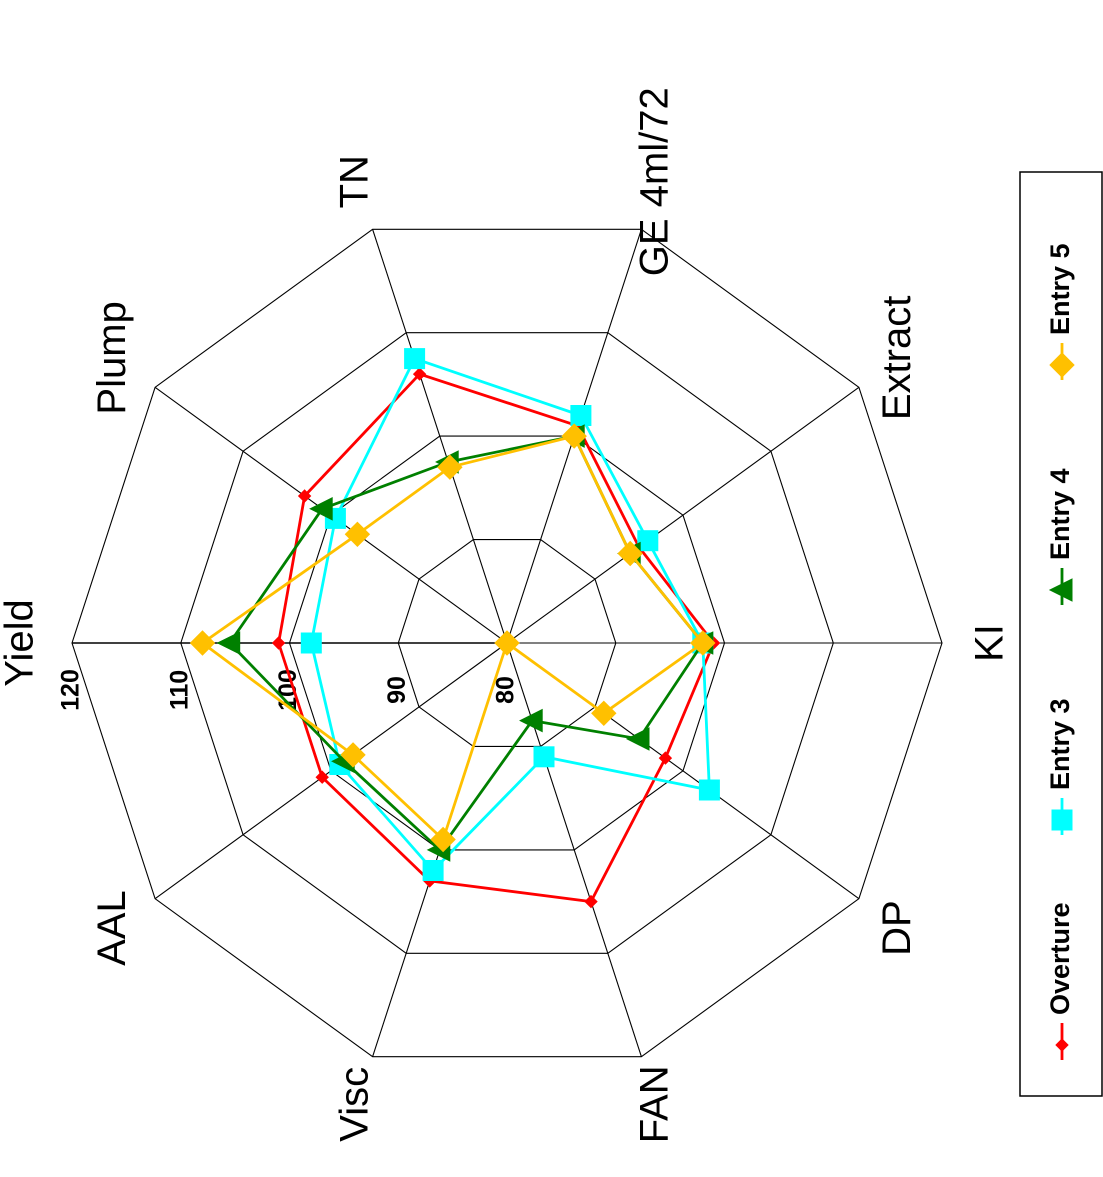 The height and width of the screenshot is (1177, 1103). I want to click on point-entry-3-tn, so click(415, 359).